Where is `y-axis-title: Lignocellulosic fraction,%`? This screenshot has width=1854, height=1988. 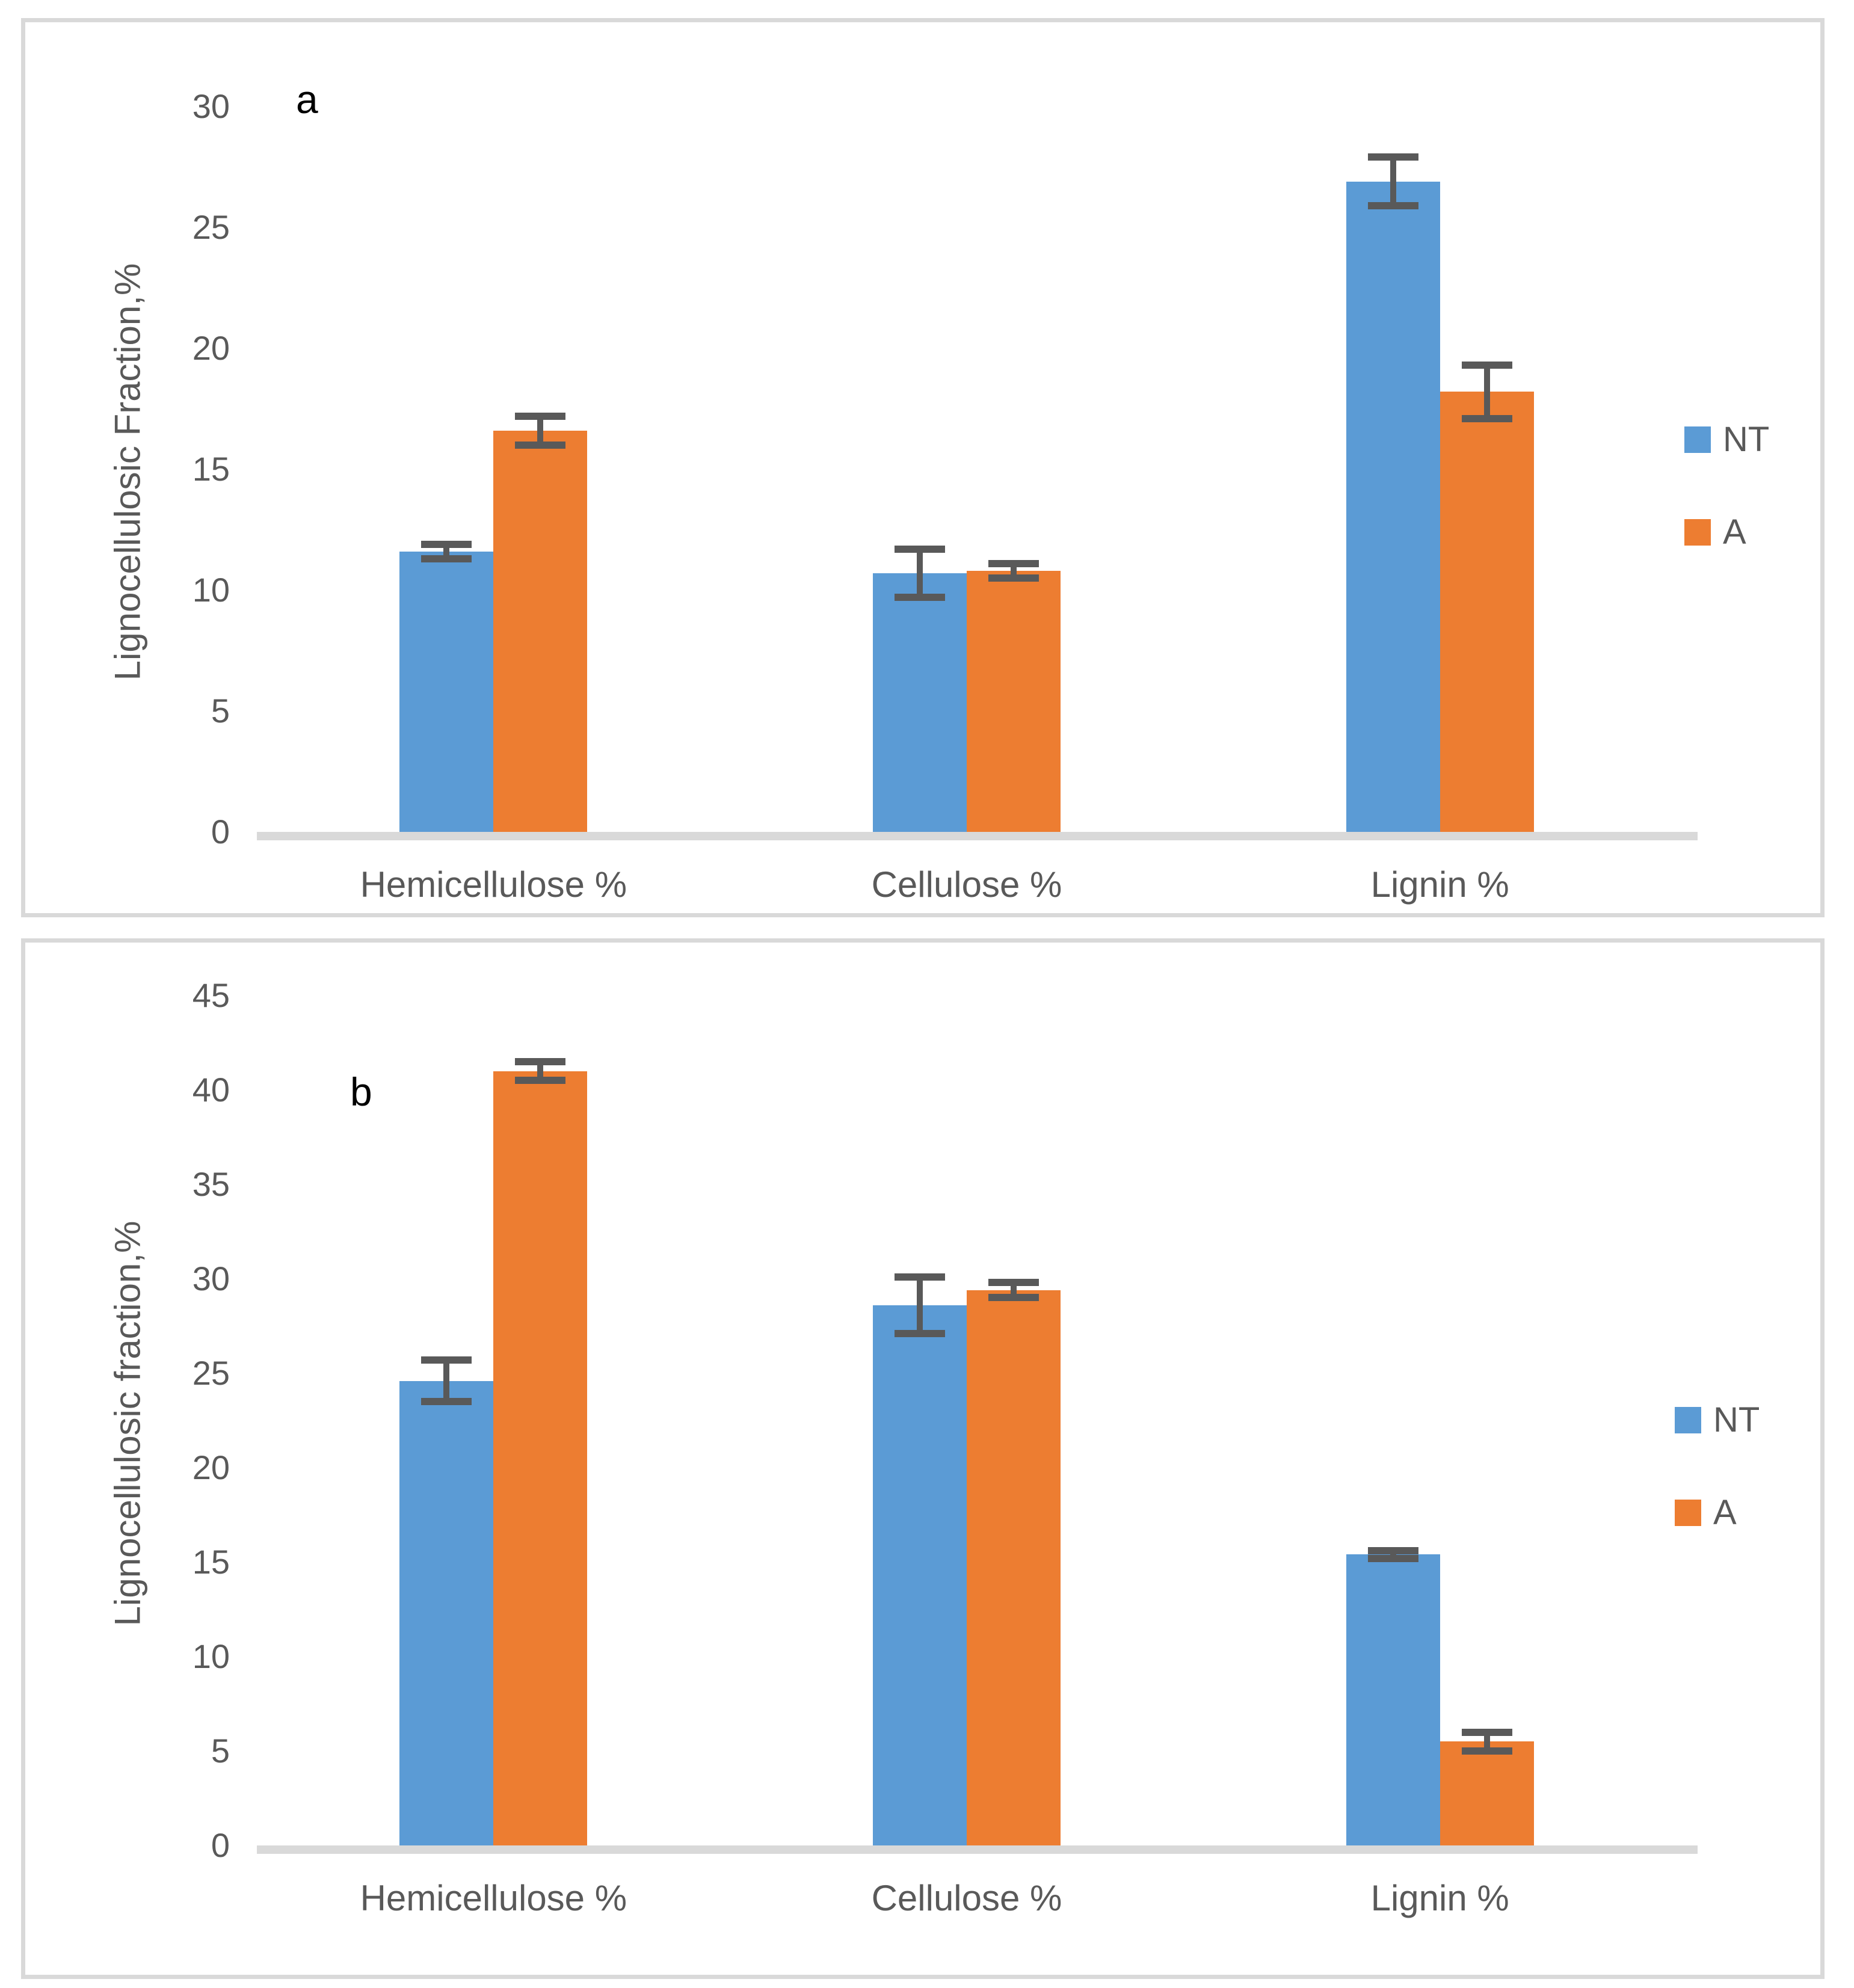 y-axis-title: Lignocellulosic fraction,% is located at coordinates (127, 1423).